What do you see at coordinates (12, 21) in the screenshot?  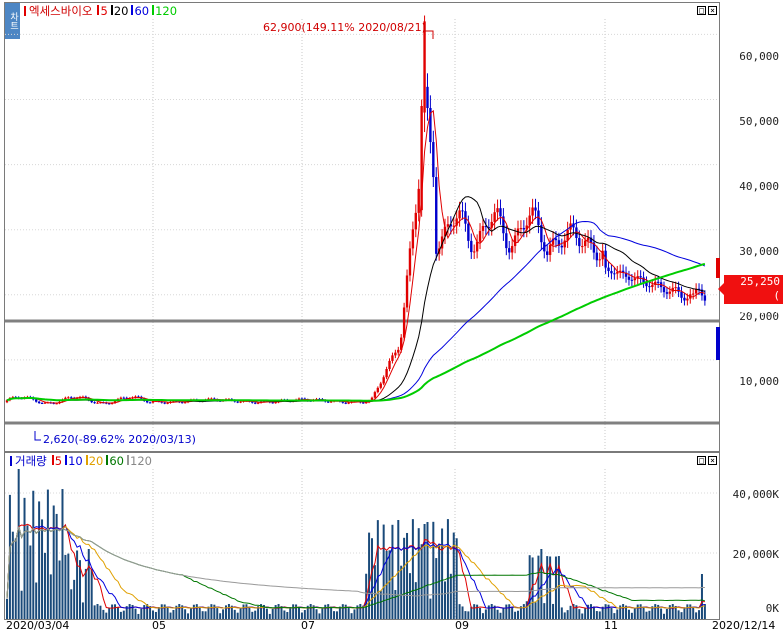 I see `chart-side-tab: 차트` at bounding box center [12, 21].